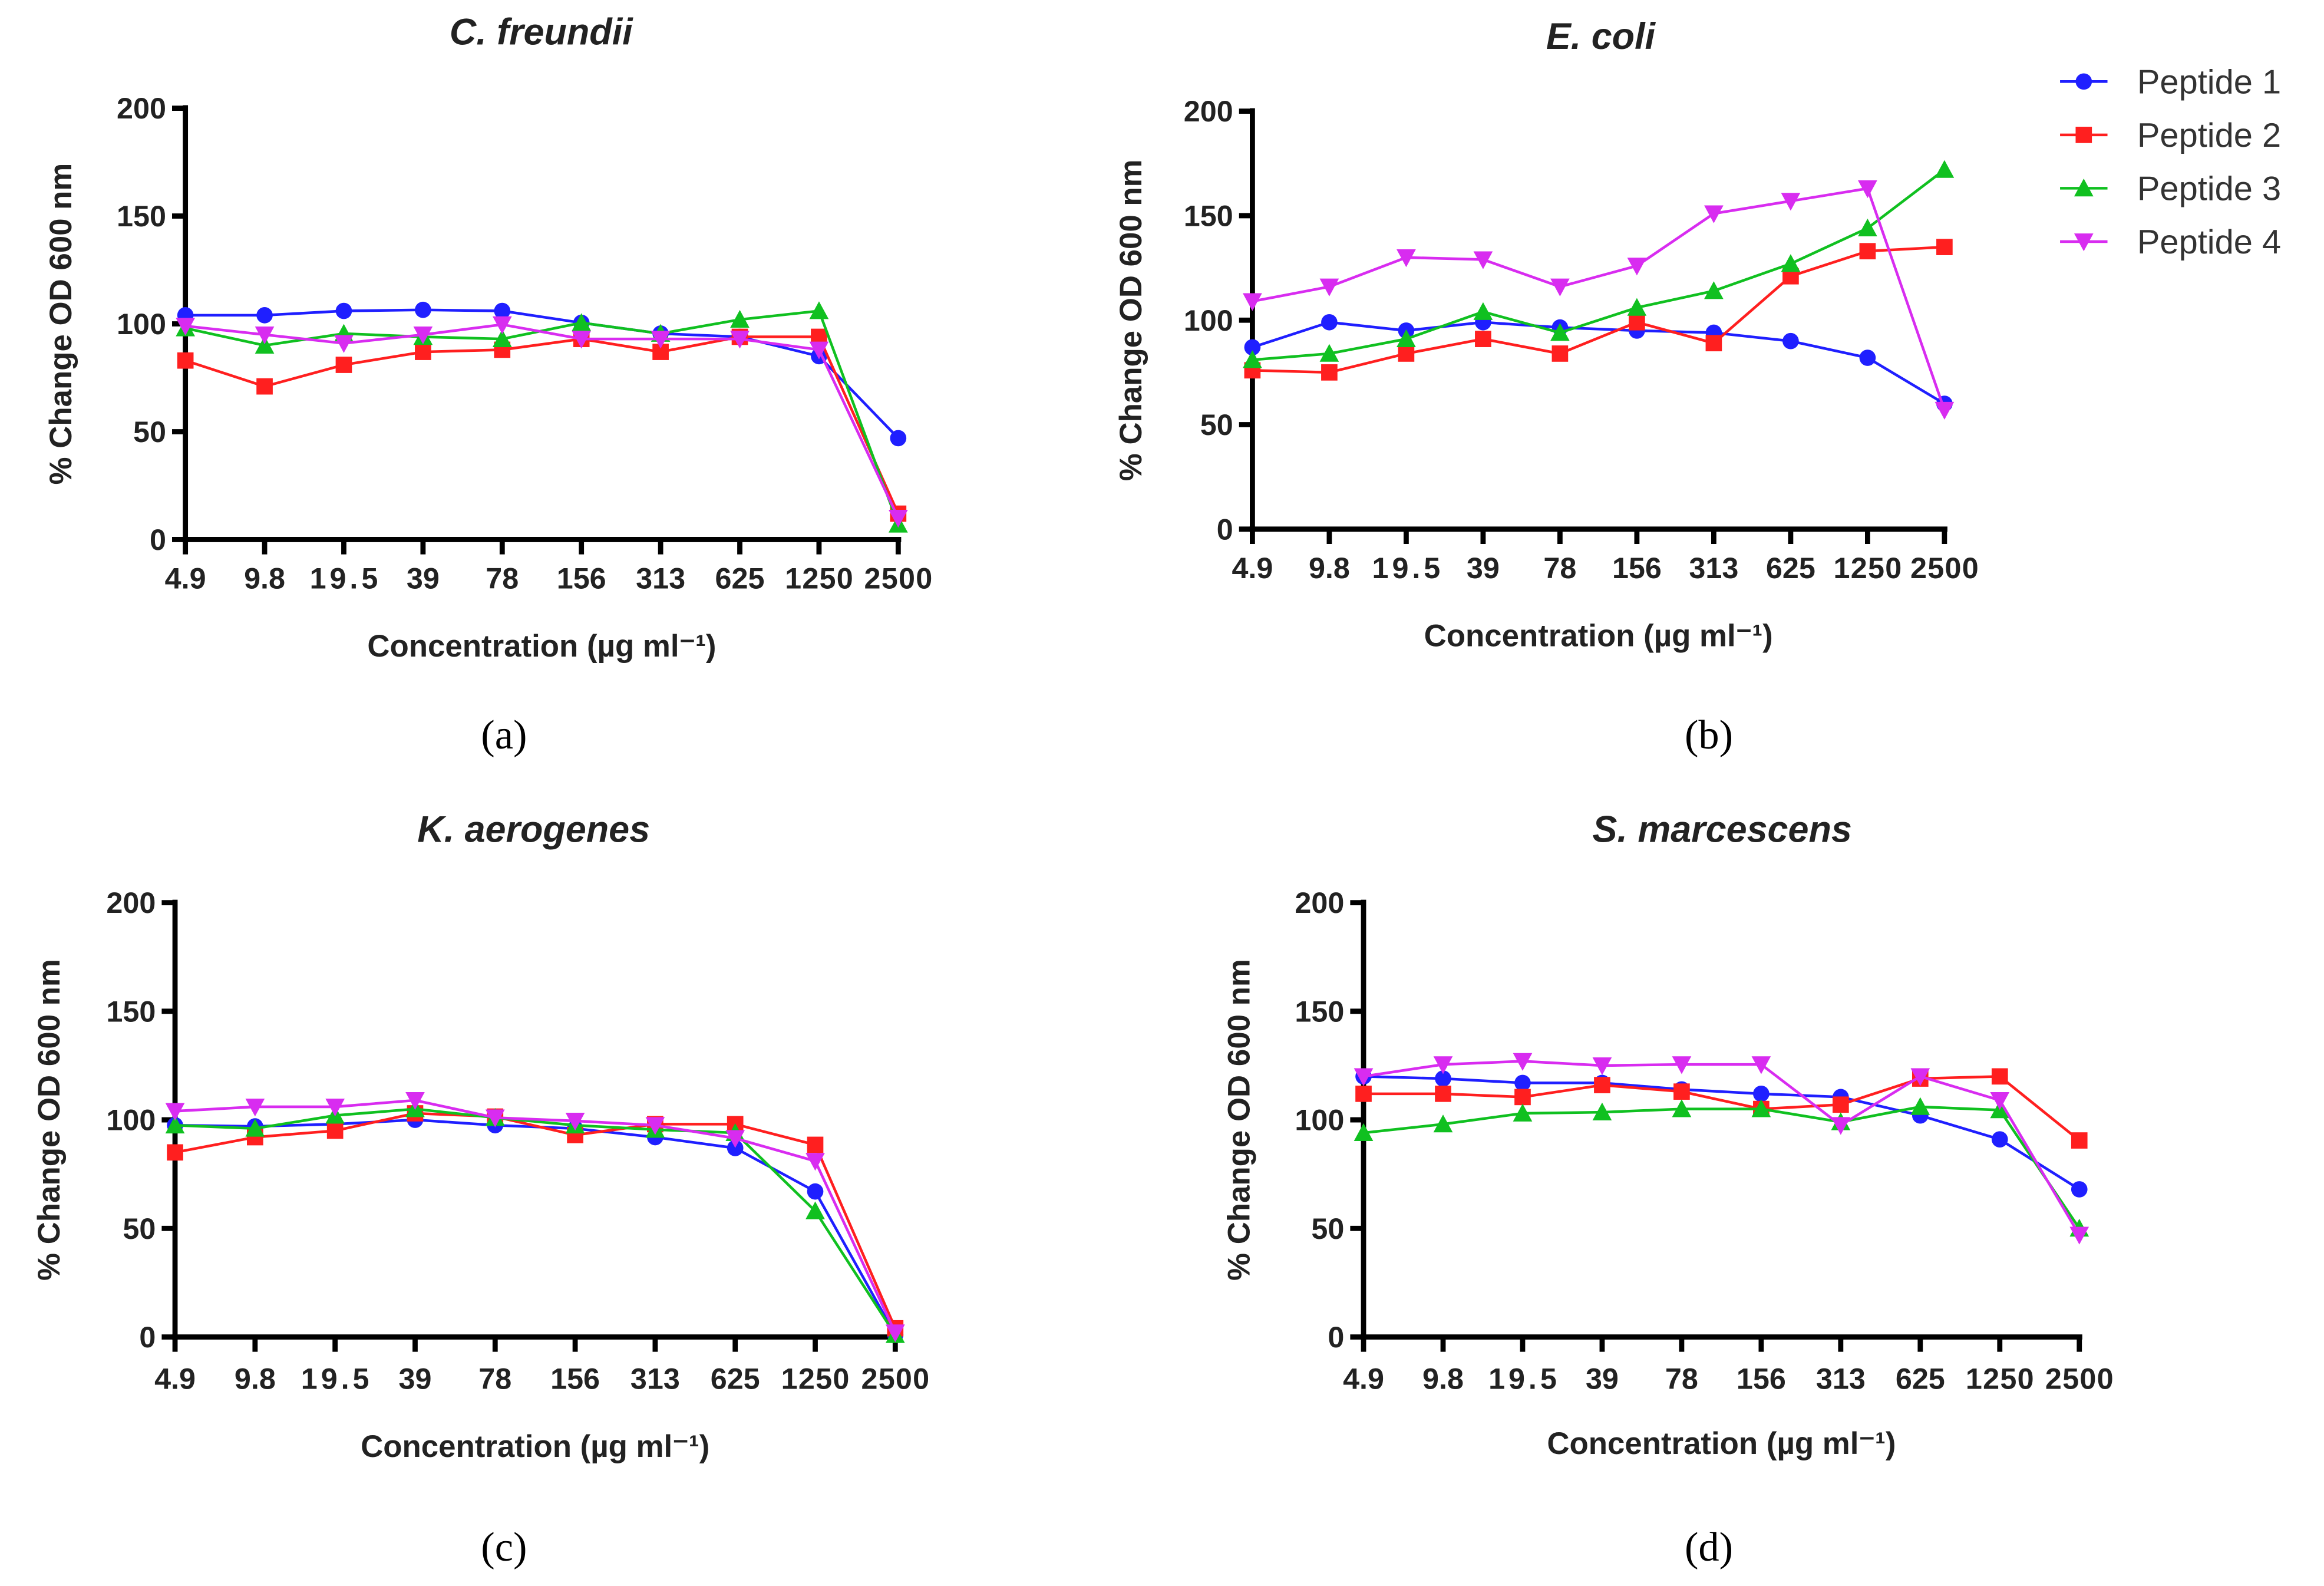  Describe the element at coordinates (1709, 735) in the screenshot. I see `panel-label: (b)` at that location.